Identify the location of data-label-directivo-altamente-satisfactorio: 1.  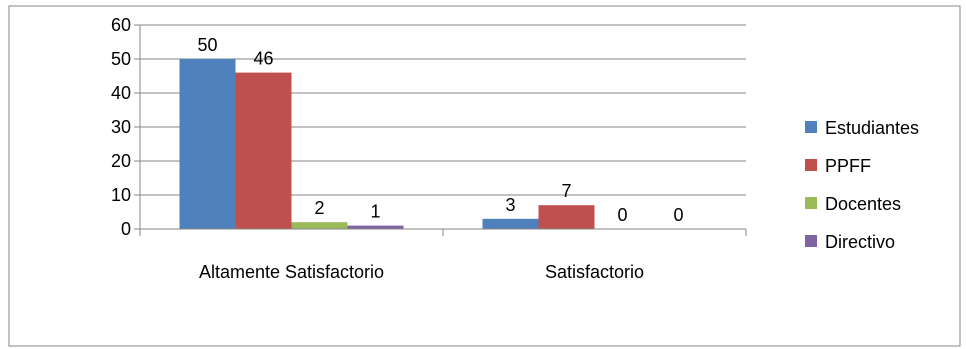
(375, 212).